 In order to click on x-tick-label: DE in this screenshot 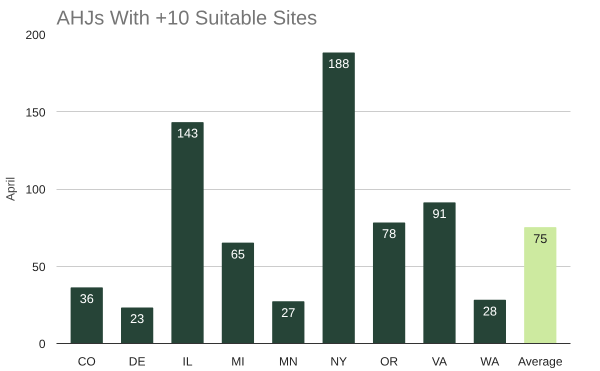, I will do `click(137, 361)`.